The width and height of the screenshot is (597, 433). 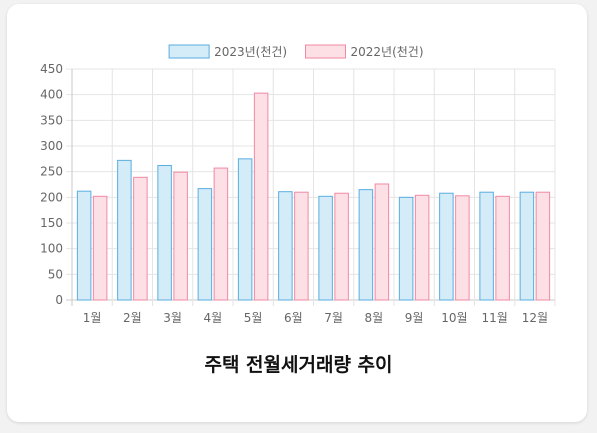 What do you see at coordinates (51, 223) in the screenshot?
I see `y-tick-label: 150` at bounding box center [51, 223].